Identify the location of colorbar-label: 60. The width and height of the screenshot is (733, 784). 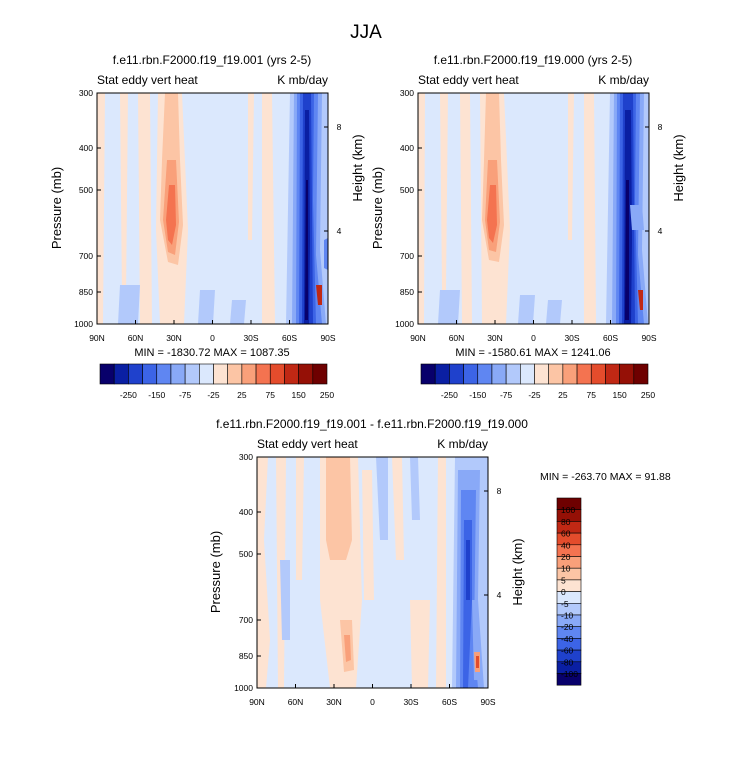
(566, 534).